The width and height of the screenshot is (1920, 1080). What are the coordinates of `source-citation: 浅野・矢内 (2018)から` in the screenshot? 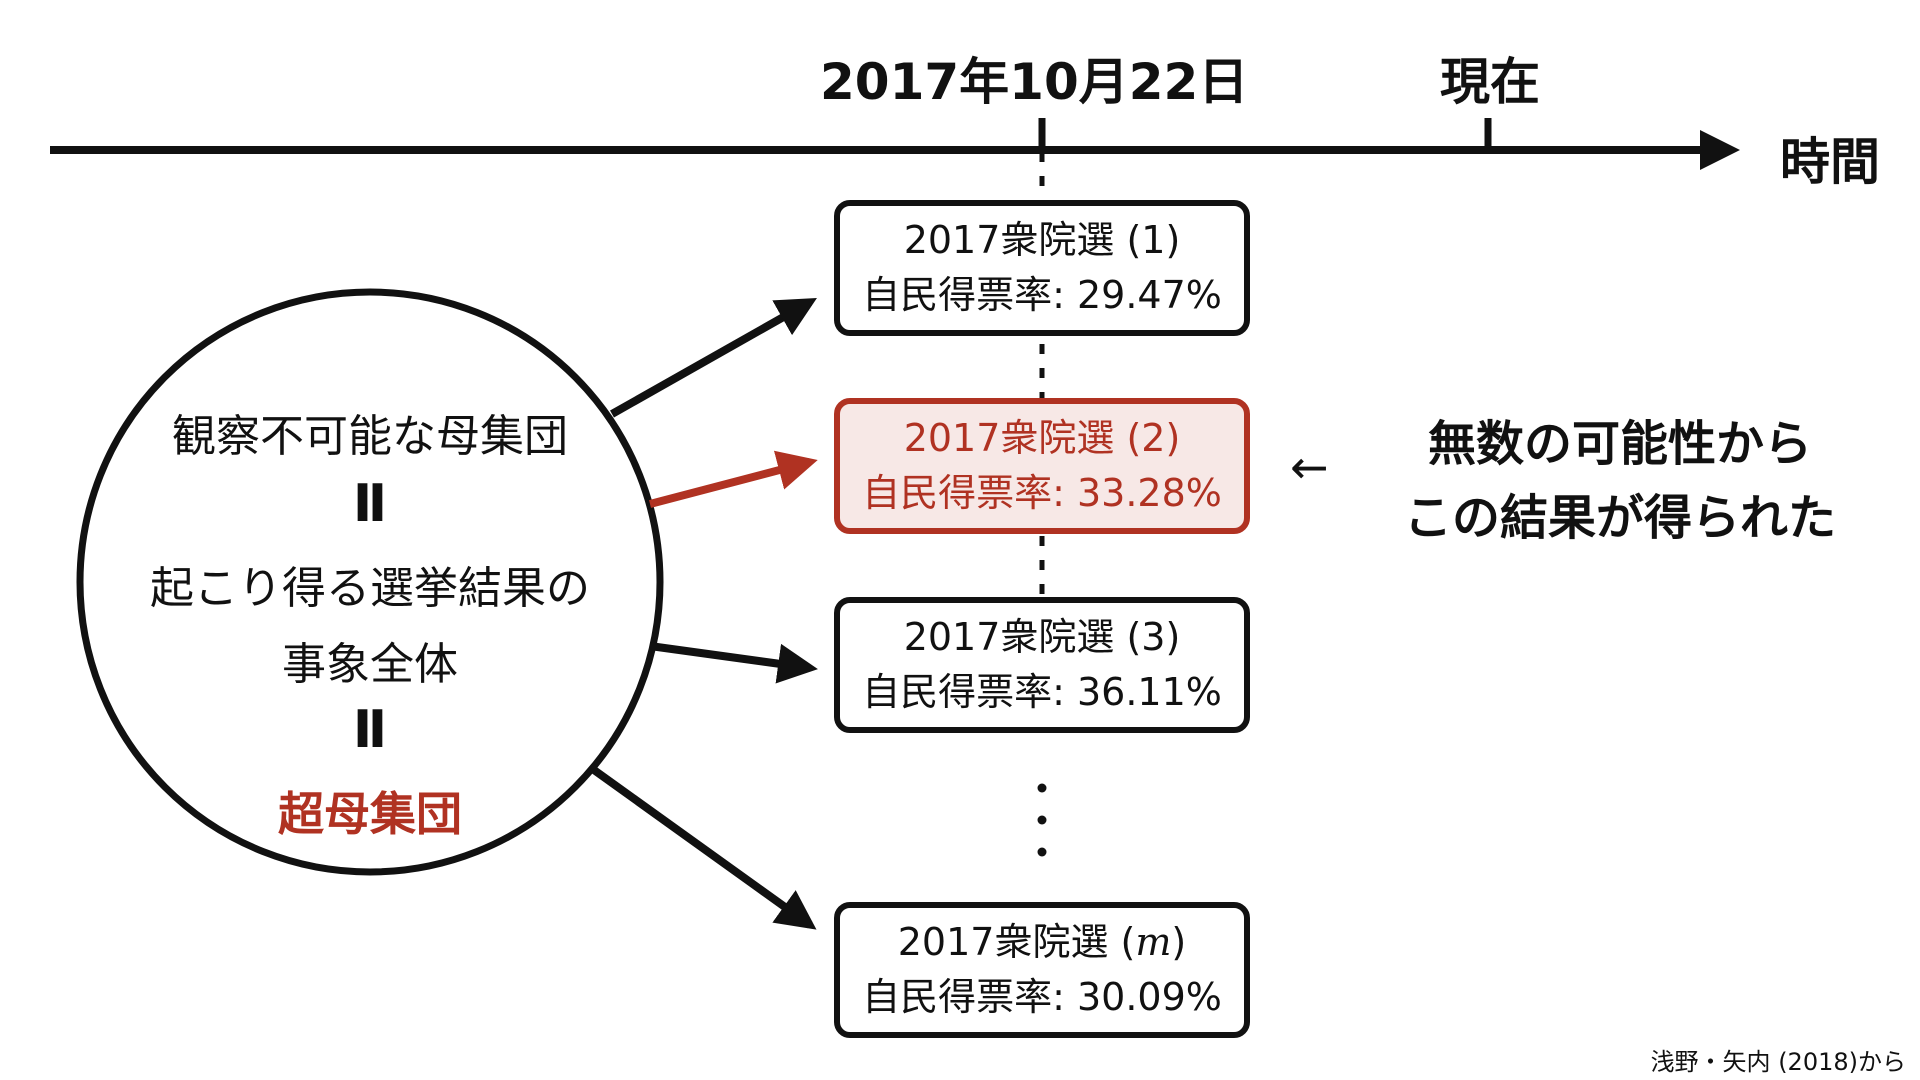 It's located at (1778, 1062).